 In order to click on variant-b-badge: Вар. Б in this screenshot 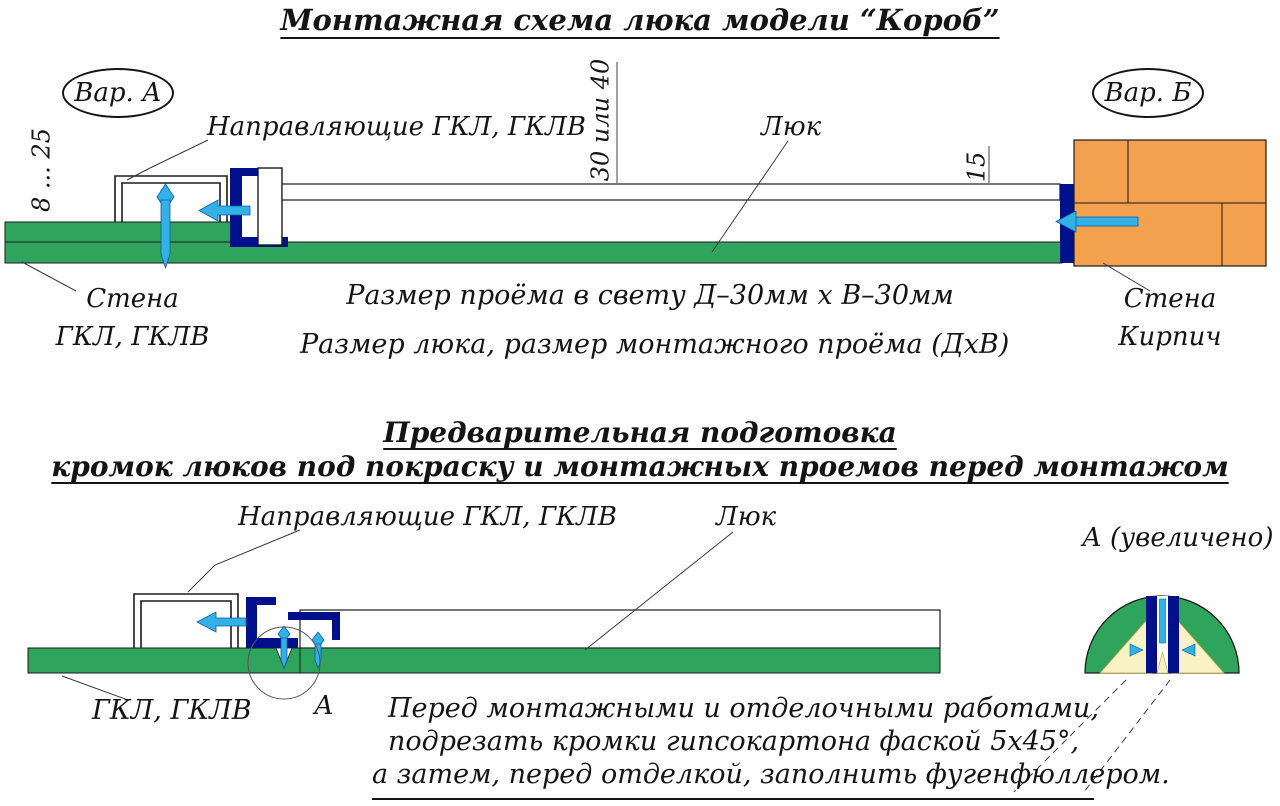, I will do `click(1148, 93)`.